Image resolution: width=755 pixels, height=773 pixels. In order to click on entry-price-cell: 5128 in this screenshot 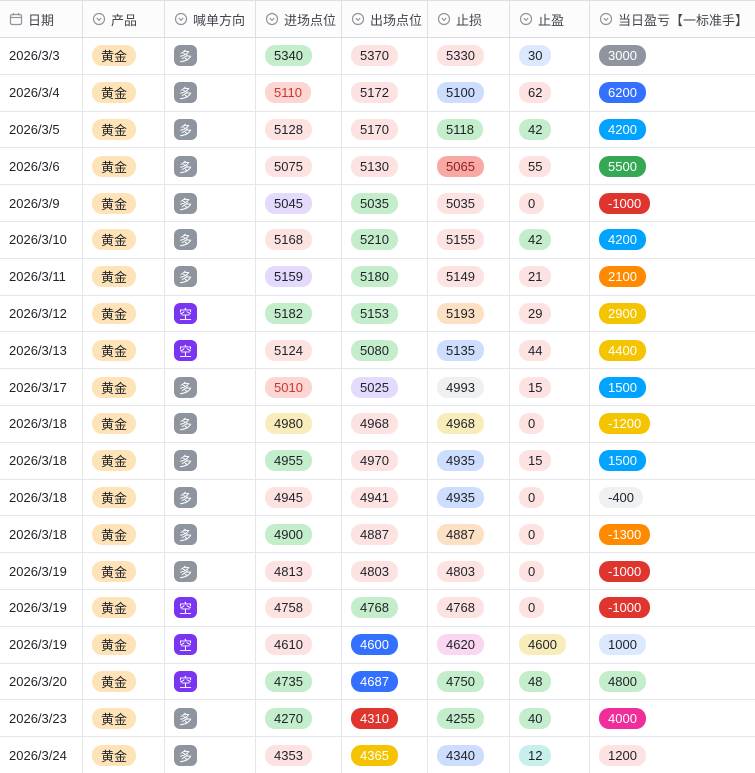, I will do `click(299, 129)`.